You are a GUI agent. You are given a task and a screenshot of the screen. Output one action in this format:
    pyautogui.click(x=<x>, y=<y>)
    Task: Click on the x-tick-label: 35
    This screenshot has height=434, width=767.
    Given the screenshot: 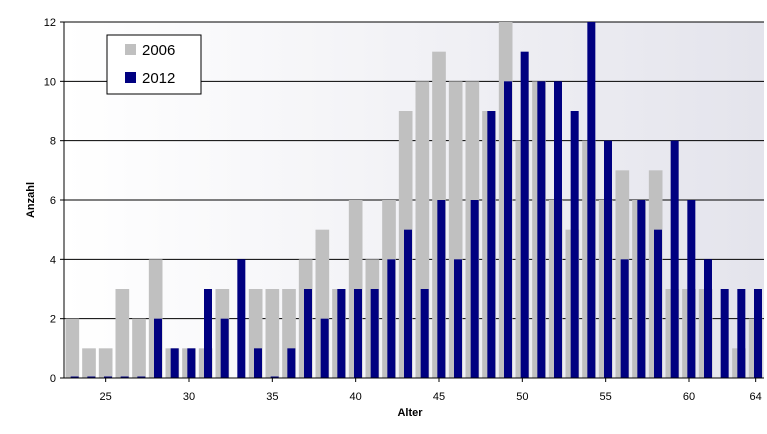 What is the action you would take?
    pyautogui.click(x=272, y=397)
    